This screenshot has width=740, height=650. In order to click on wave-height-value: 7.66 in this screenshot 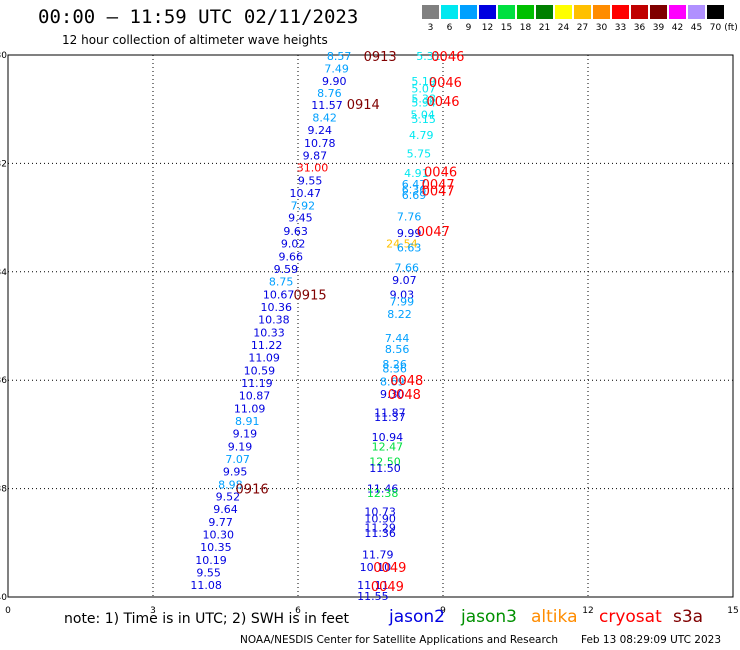, I will do `click(407, 267)`.